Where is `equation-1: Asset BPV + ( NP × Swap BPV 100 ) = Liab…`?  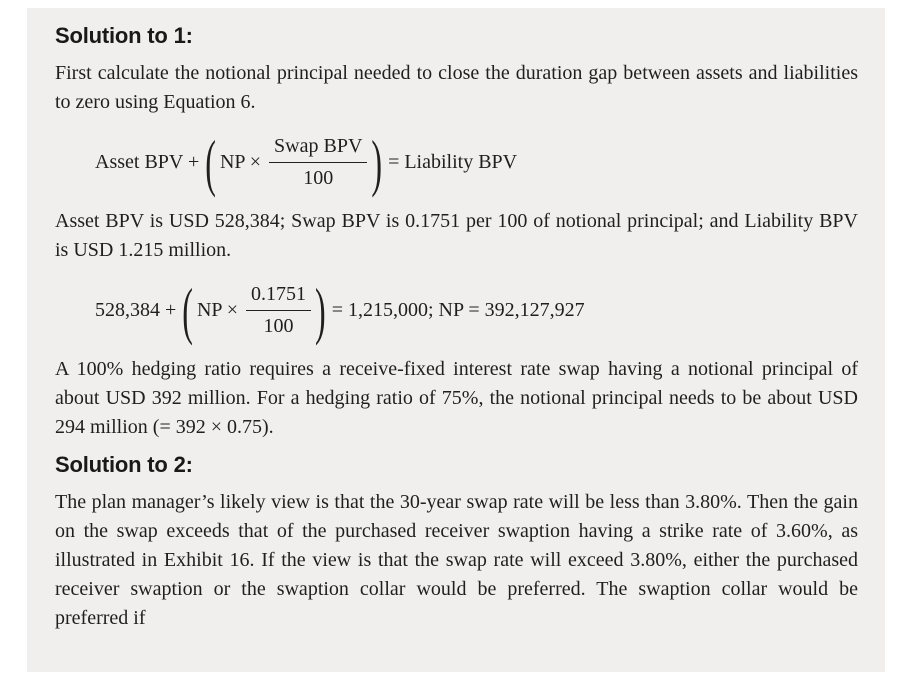 equation-1: Asset BPV + ( NP × Swap BPV 100 ) = Liab… is located at coordinates (456, 162).